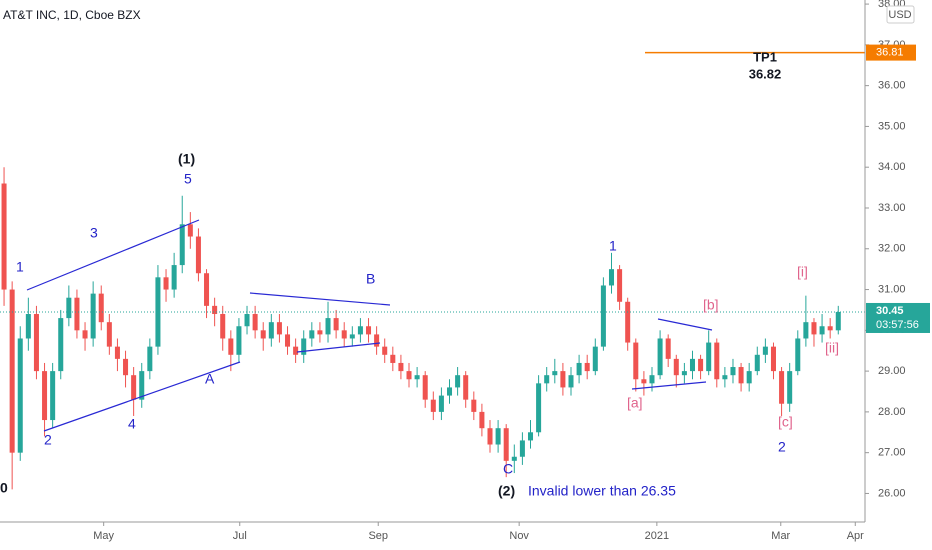 Image resolution: width=932 pixels, height=550 pixels. Describe the element at coordinates (802, 272) in the screenshot. I see `wave-label: [i]` at that location.